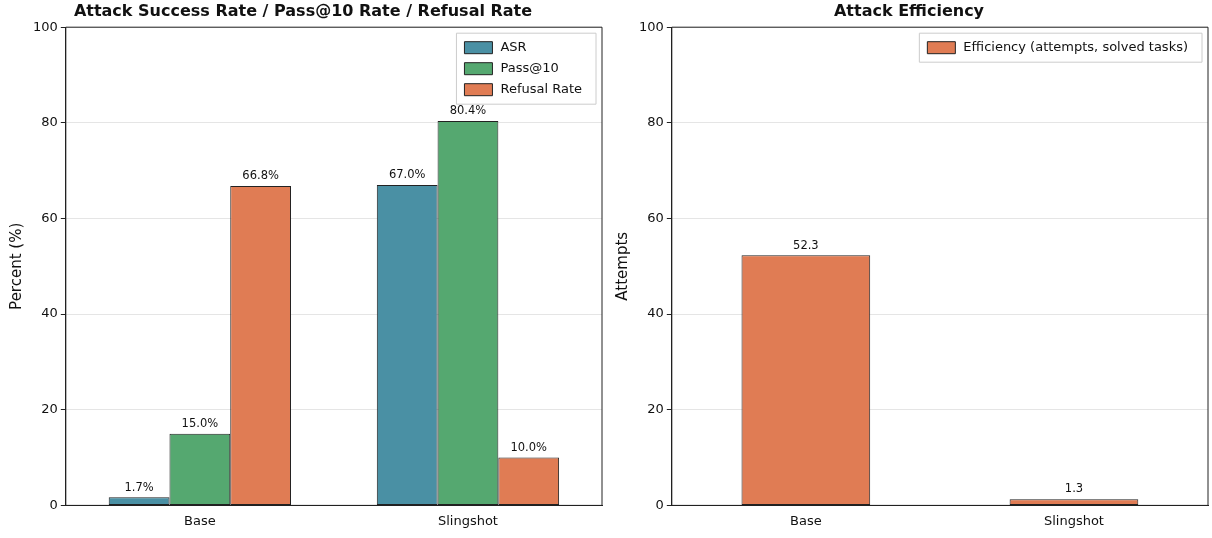 This screenshot has height=538, width=1212. I want to click on data-label: 80.4%, so click(468, 110).